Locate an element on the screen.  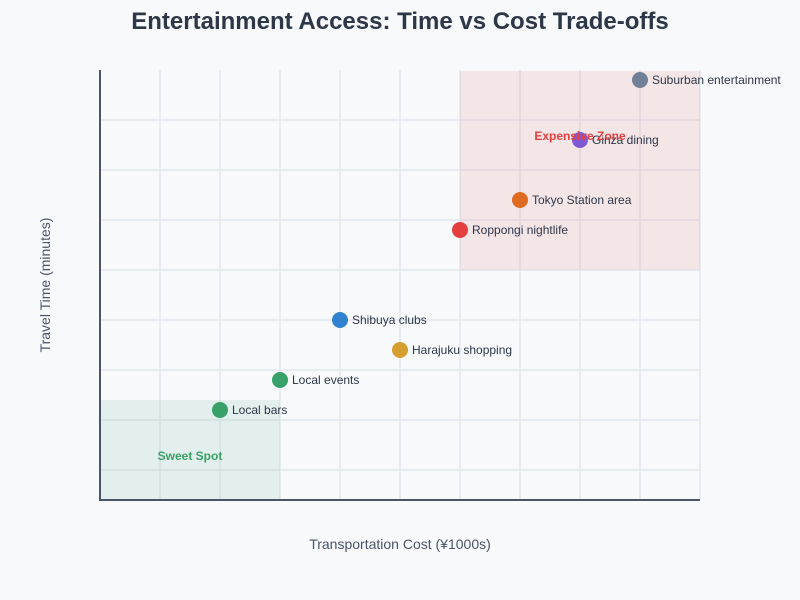
region-sweet-spot is located at coordinates (190, 450).